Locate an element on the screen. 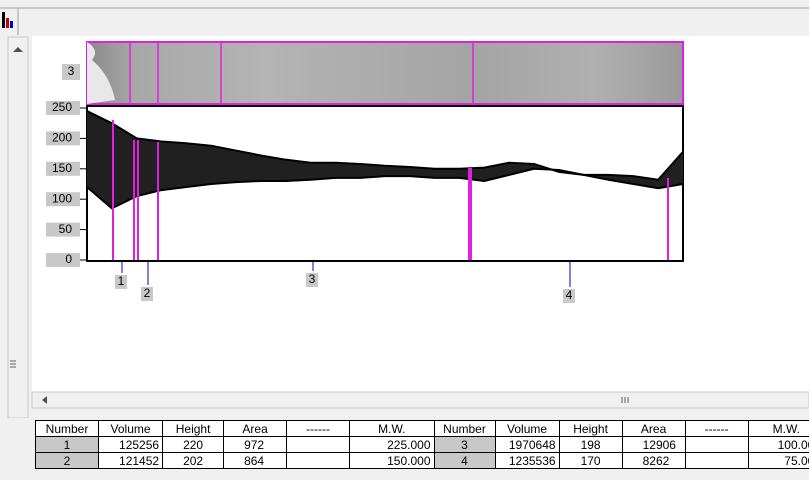 This screenshot has height=480, width=809. lane-band-lines is located at coordinates (301, 73).